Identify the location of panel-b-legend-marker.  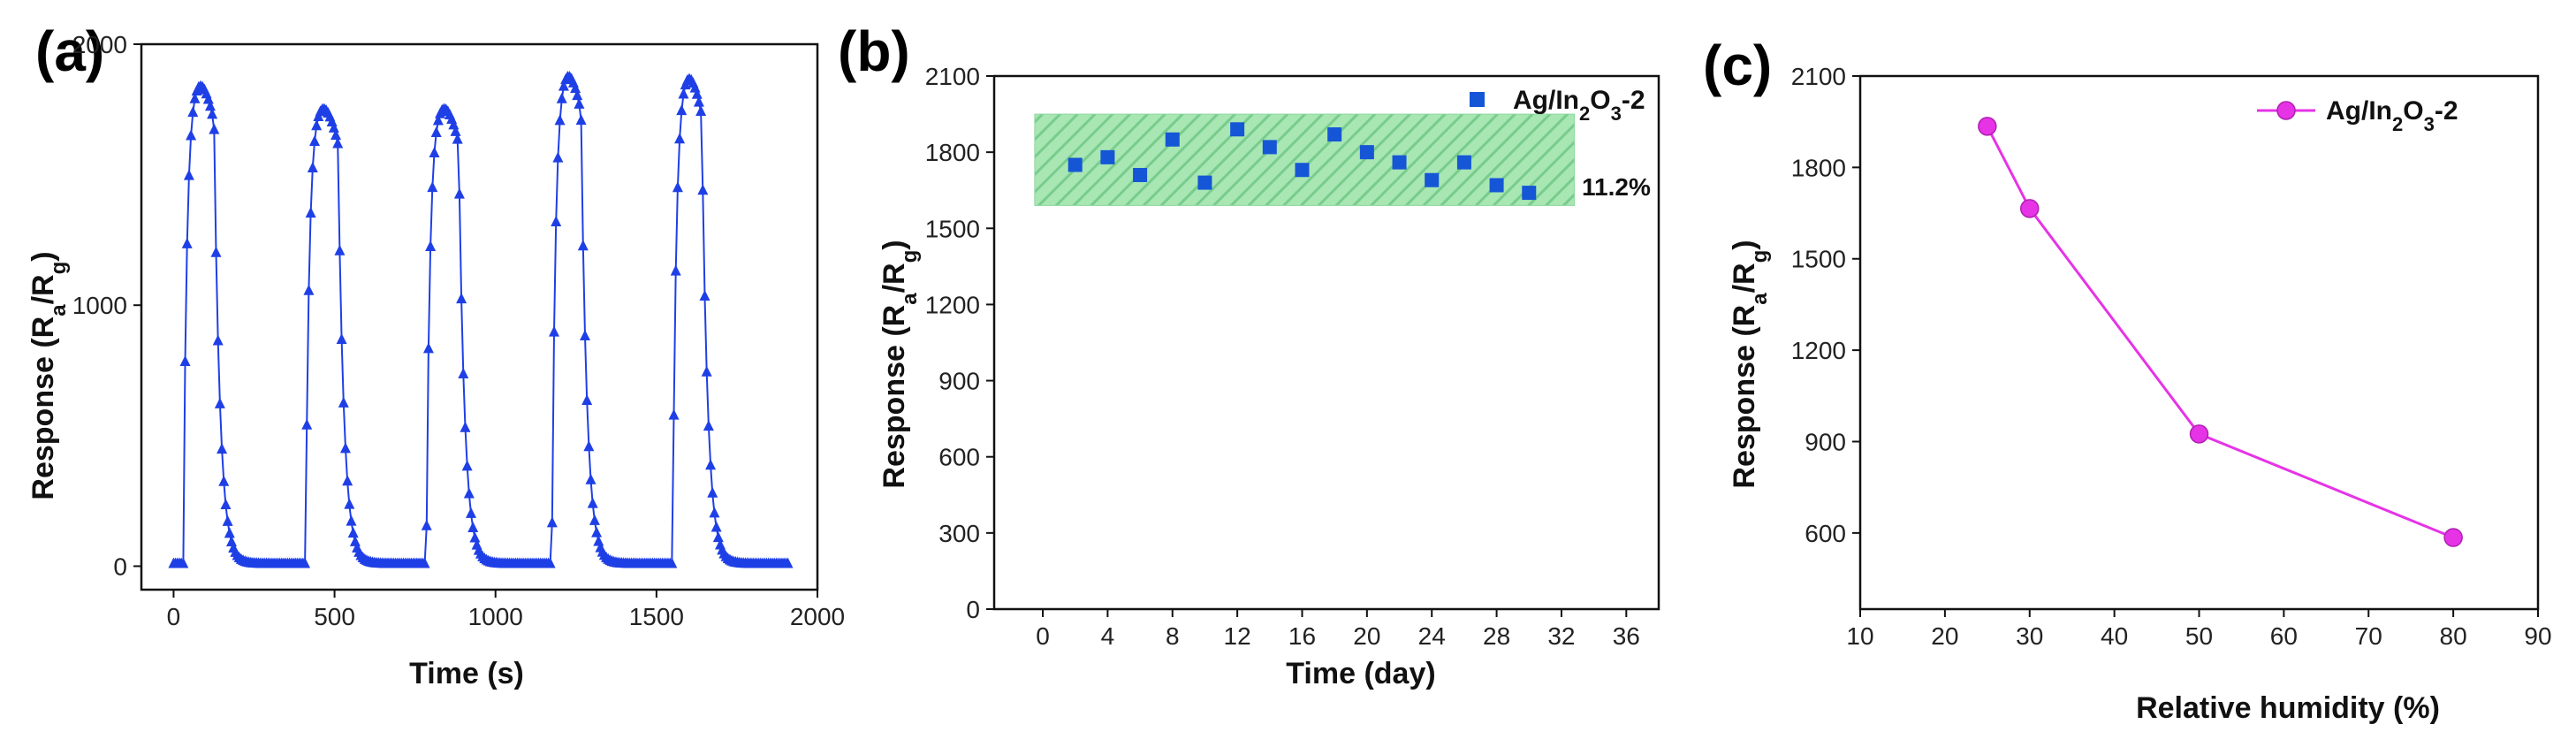
(1477, 99).